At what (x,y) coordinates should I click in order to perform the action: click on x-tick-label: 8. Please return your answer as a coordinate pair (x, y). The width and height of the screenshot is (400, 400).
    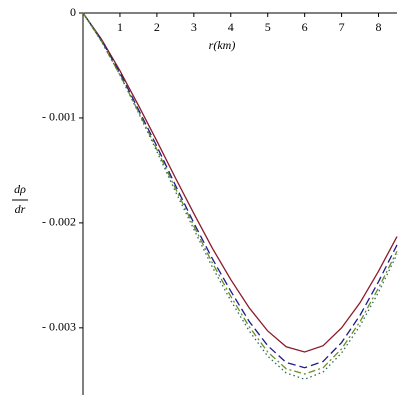
    Looking at the image, I should click on (379, 27).